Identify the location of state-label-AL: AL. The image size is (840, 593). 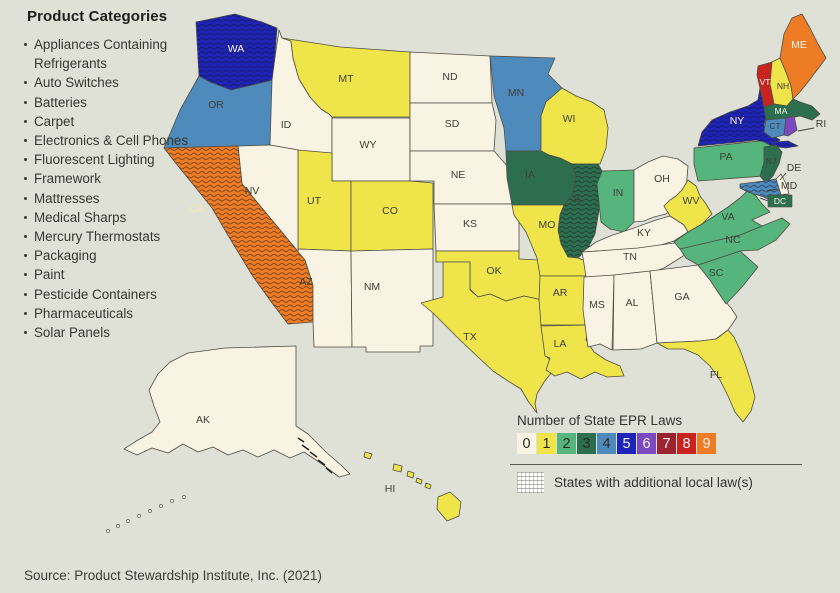
(632, 303).